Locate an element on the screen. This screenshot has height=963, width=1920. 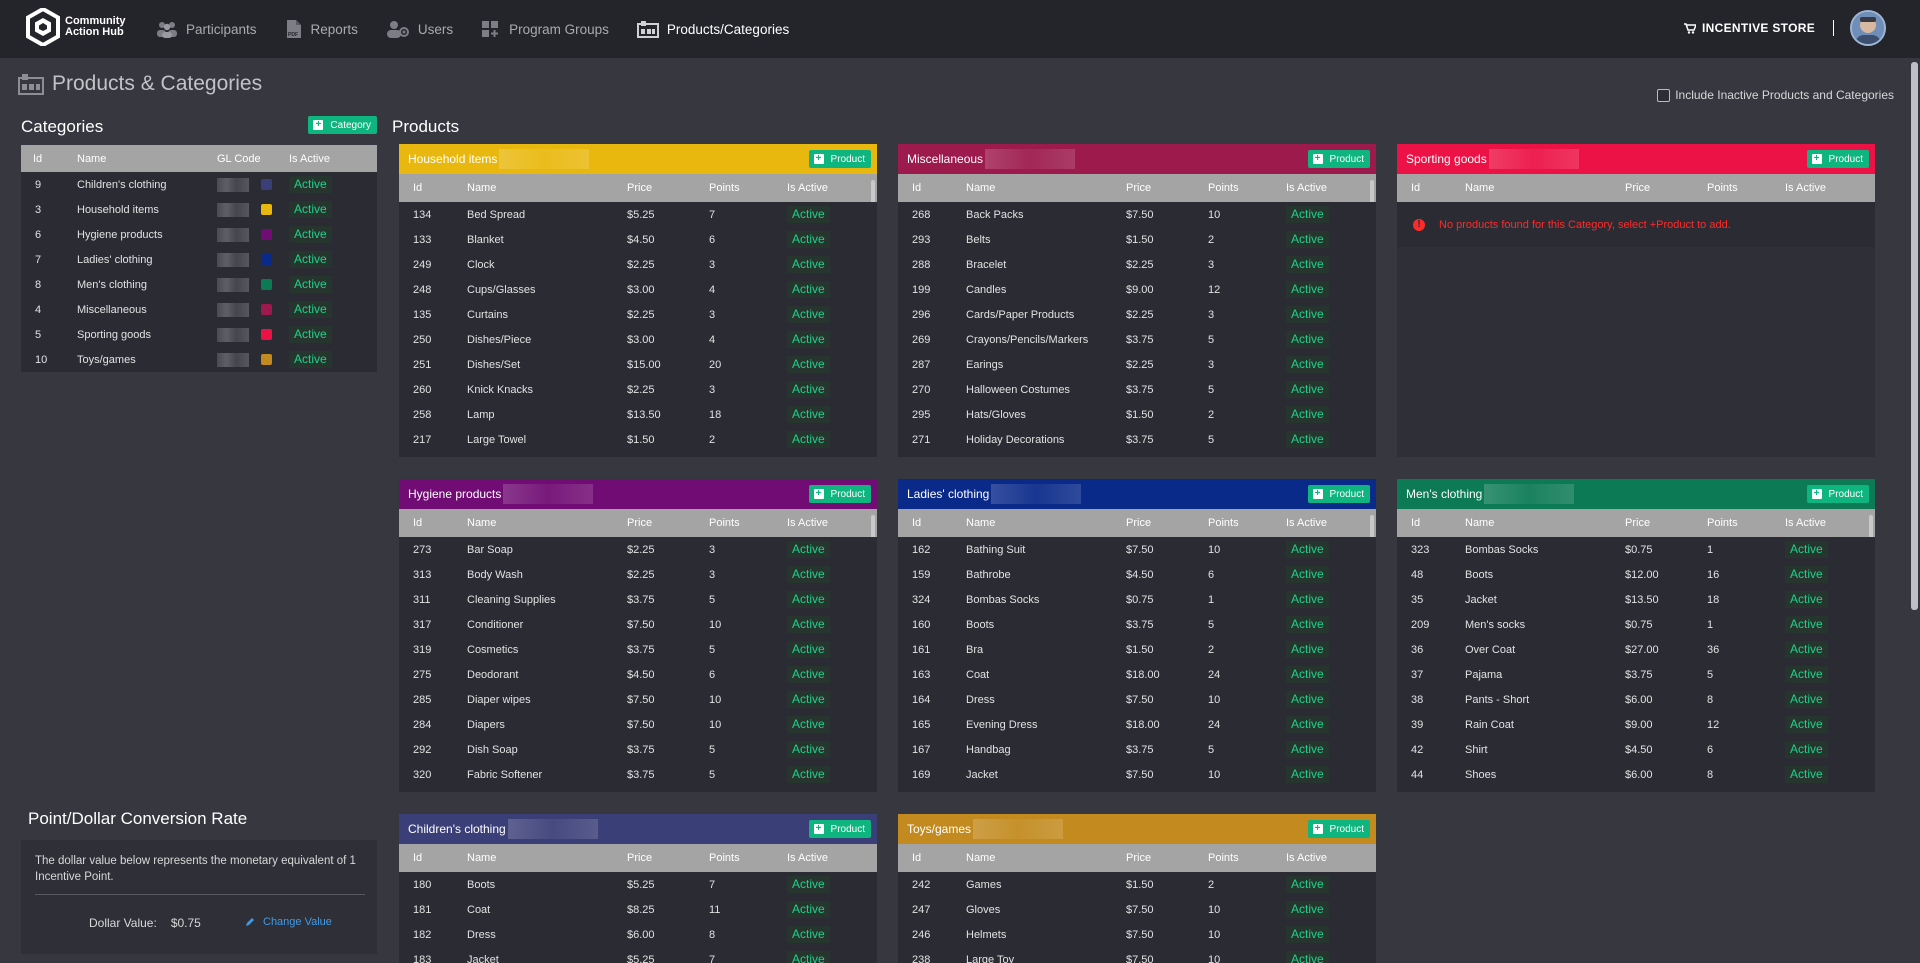
product-row: 165 Evening Dress $18.00 24 Active is located at coordinates (1137, 724).